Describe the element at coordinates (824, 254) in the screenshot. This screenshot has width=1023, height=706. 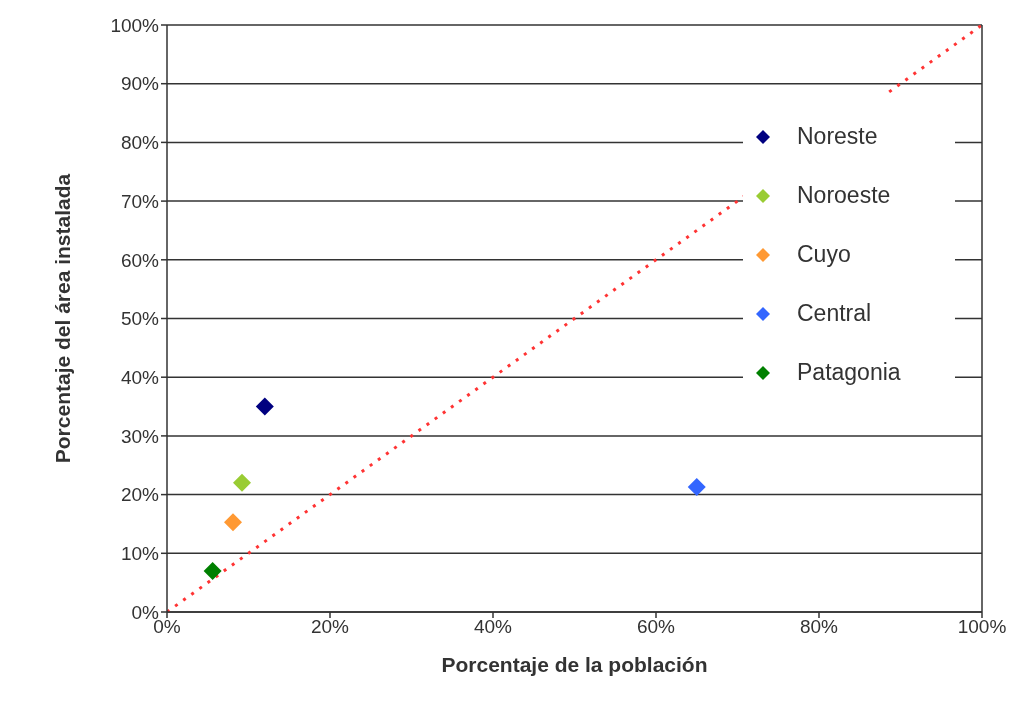
I see `legend-label: Cuyo` at that location.